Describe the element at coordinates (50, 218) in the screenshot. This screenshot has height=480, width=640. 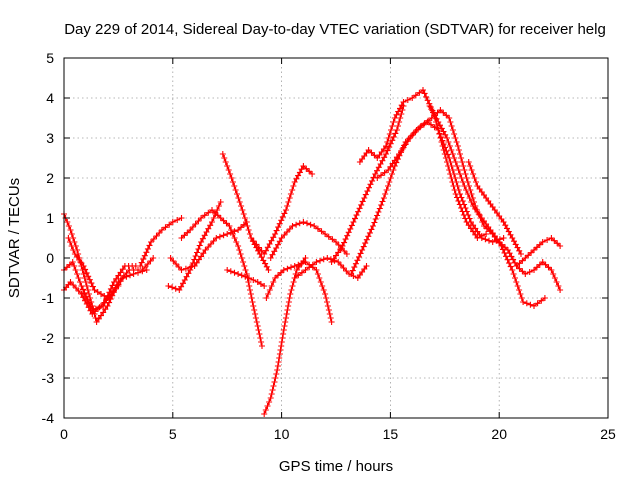
I see `y-tick-label: 1` at that location.